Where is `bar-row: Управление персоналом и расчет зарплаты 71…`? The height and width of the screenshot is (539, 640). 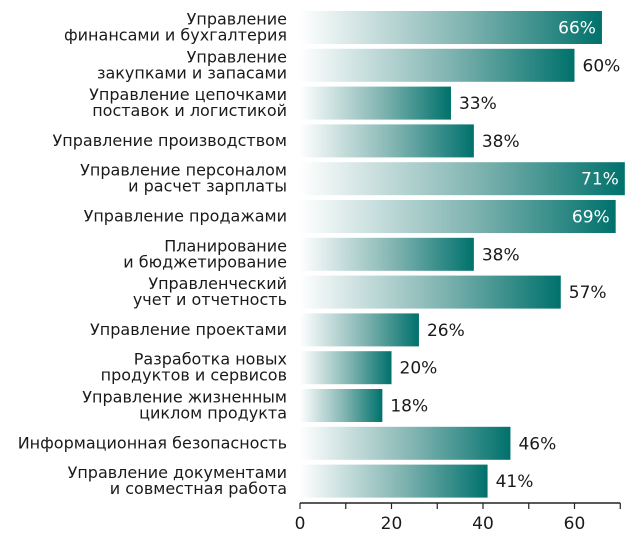 bar-row: Управление персоналом и расчет зарплаты 71… is located at coordinates (352, 178).